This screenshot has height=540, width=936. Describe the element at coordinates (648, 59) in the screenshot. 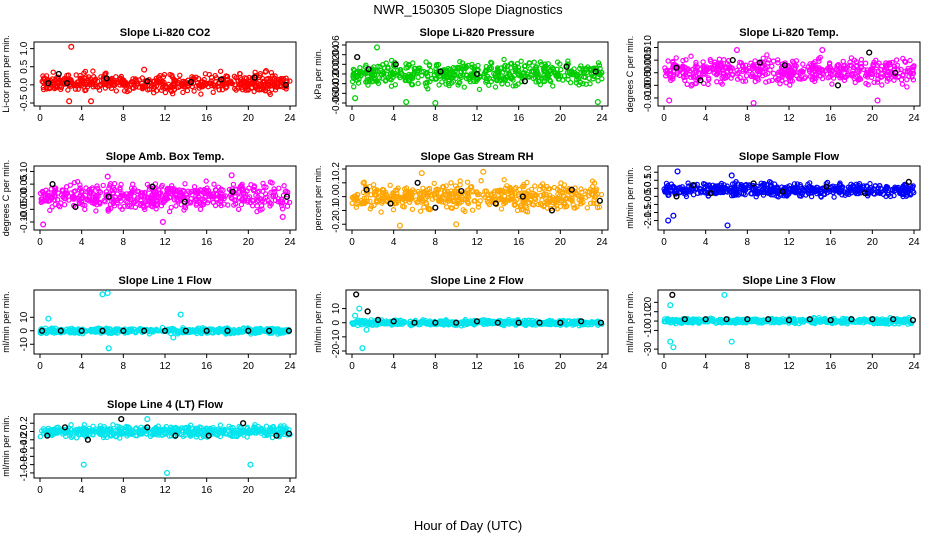

I see `y-tick-label: 0.005` at that location.